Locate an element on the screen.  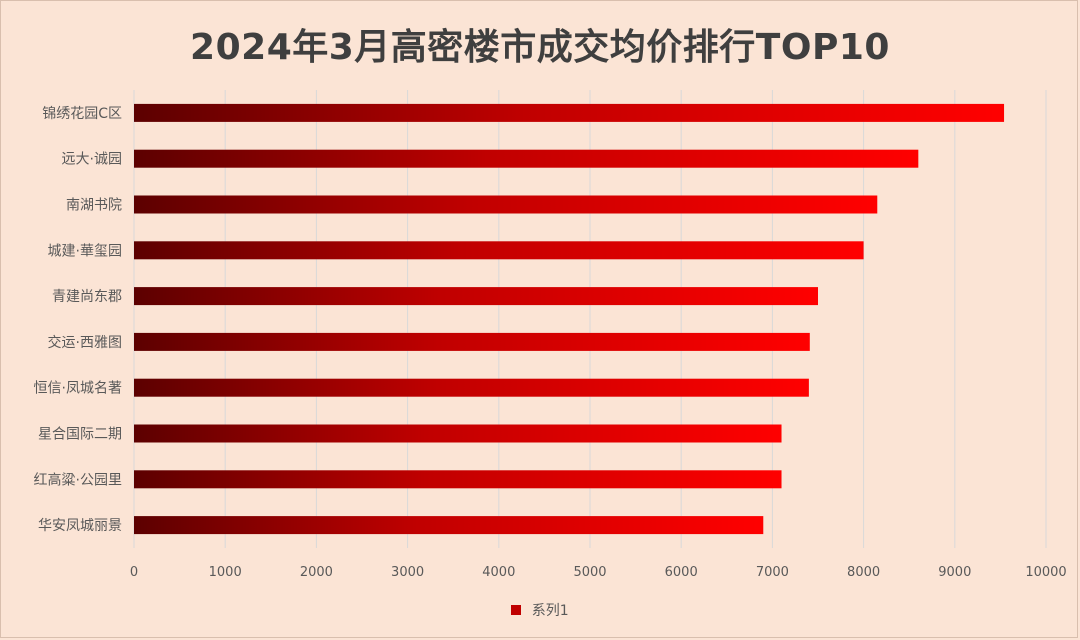
category-label: 华安凤城丽景 is located at coordinates (80, 526).